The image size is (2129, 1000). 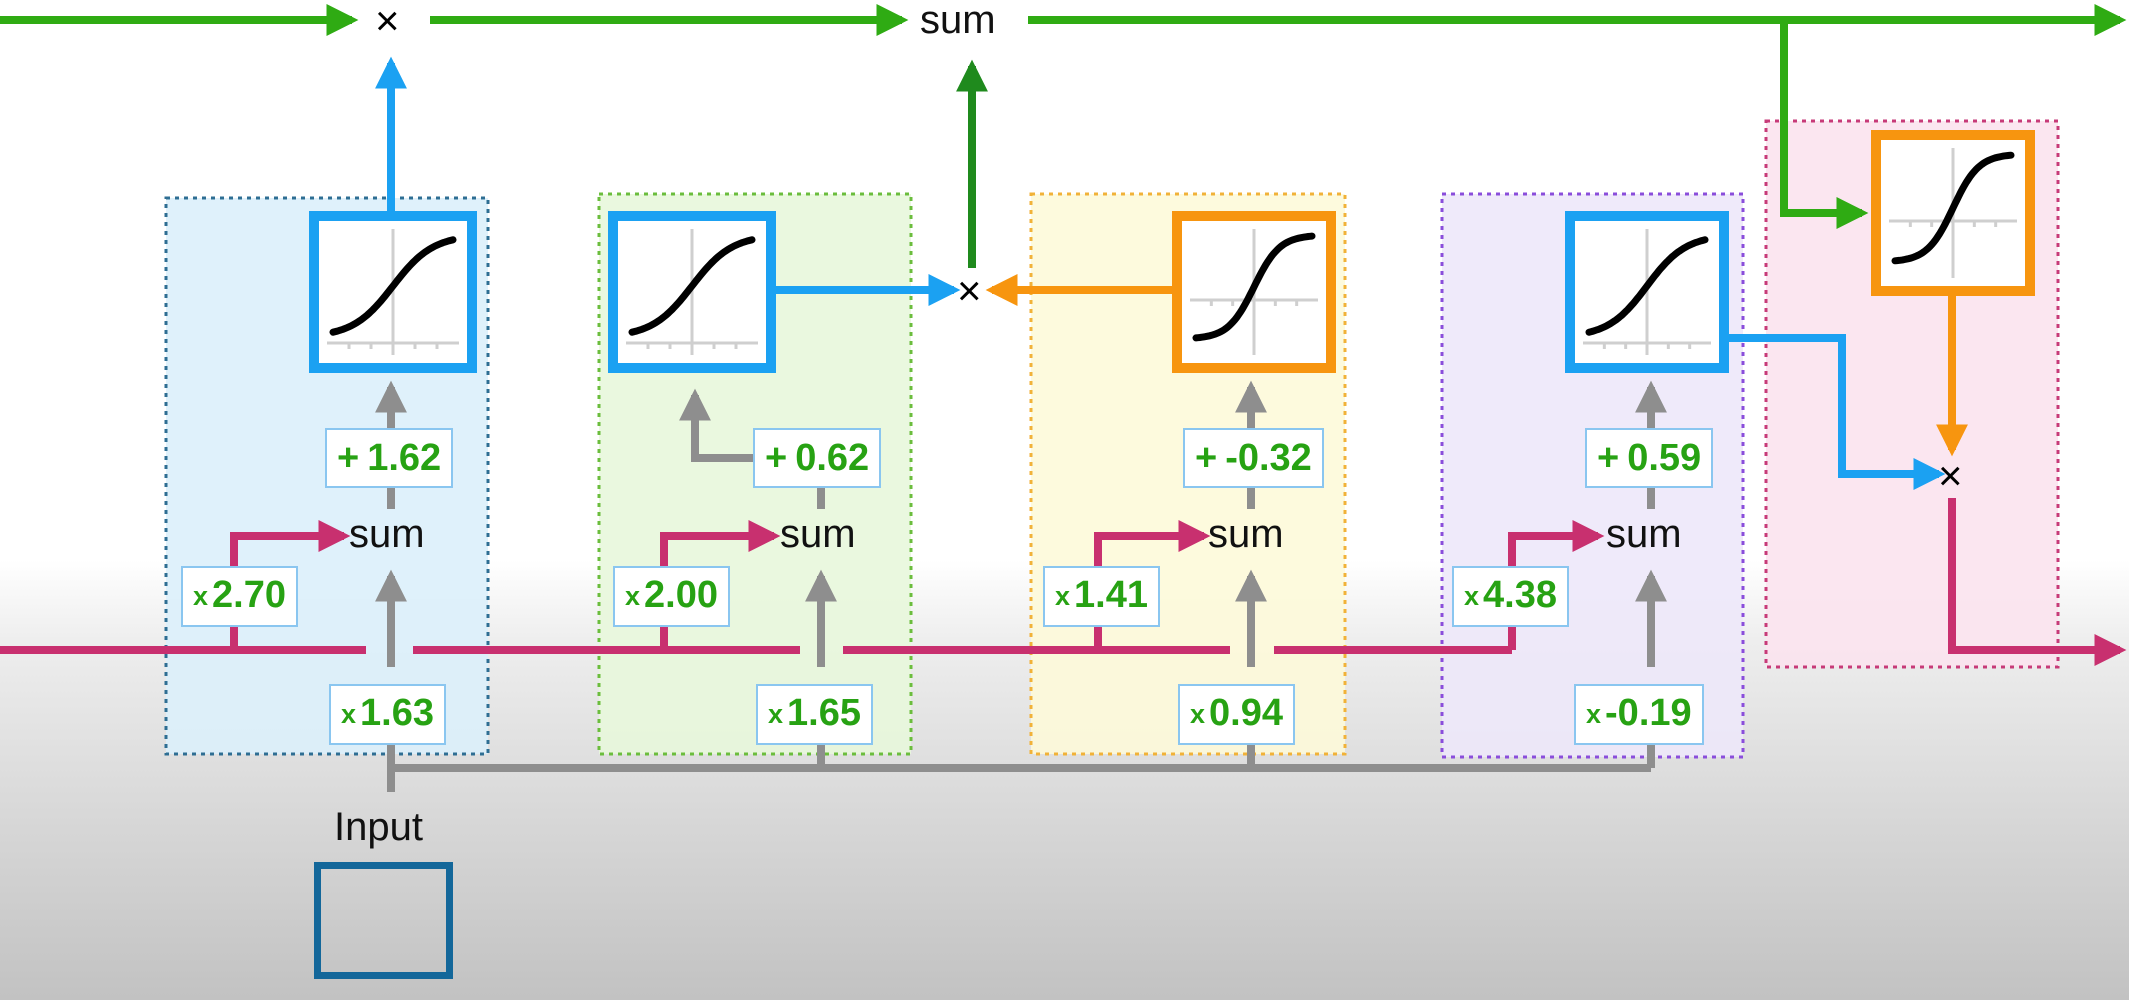 What do you see at coordinates (1236, 714) in the screenshot?
I see `input-weight-label: x 0.94` at bounding box center [1236, 714].